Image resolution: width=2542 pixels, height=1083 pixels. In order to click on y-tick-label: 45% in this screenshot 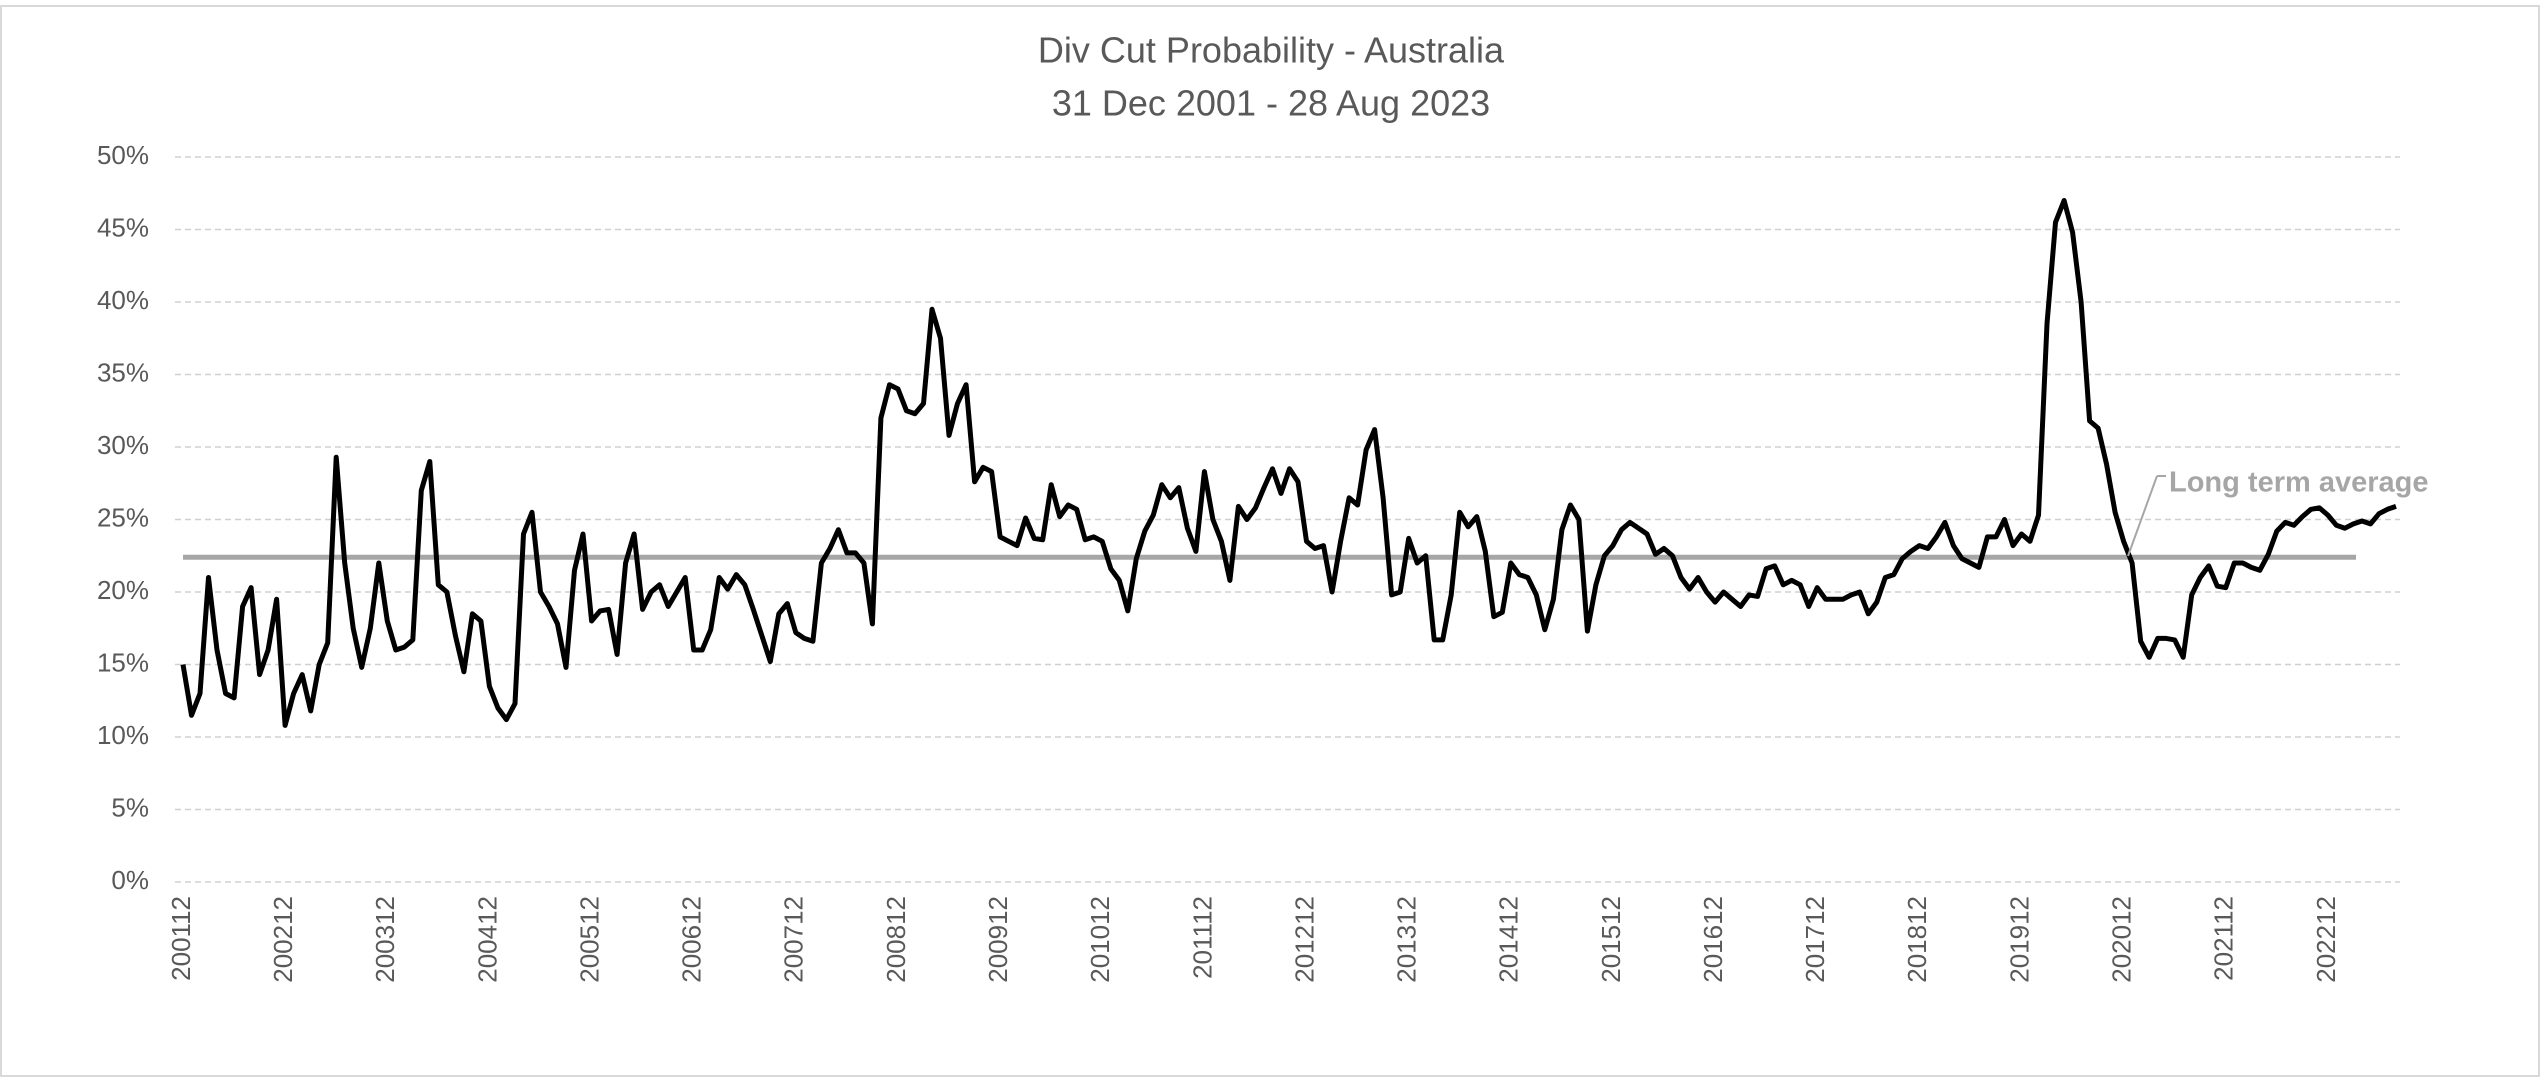, I will do `click(123, 227)`.